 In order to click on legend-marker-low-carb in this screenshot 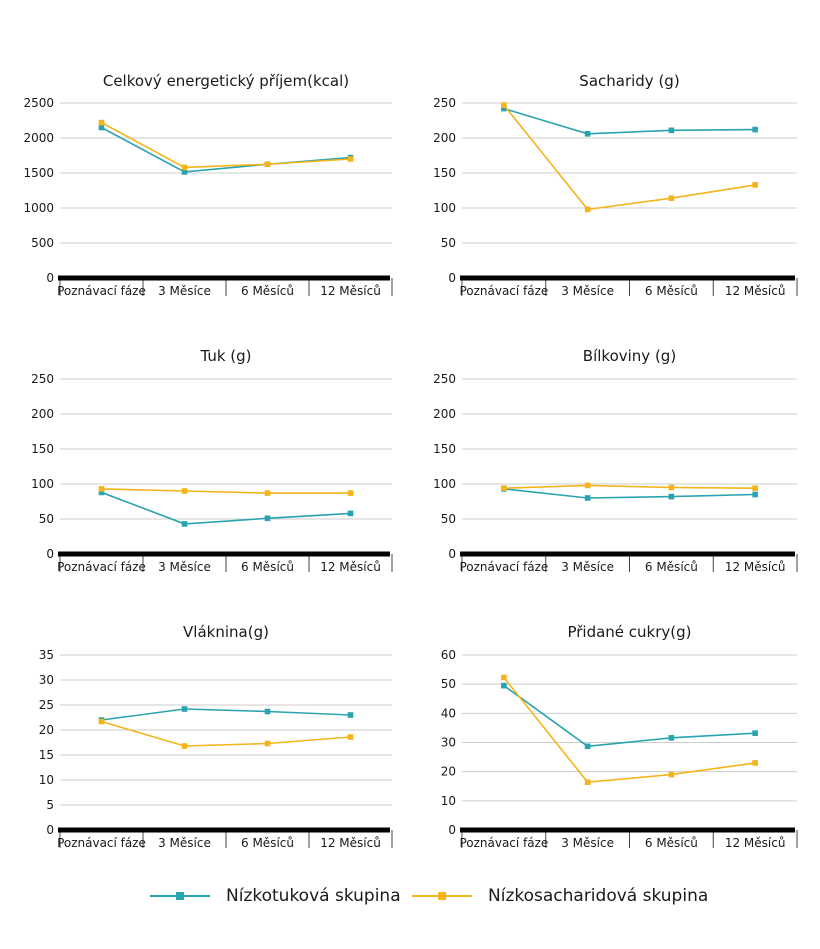, I will do `click(442, 896)`.